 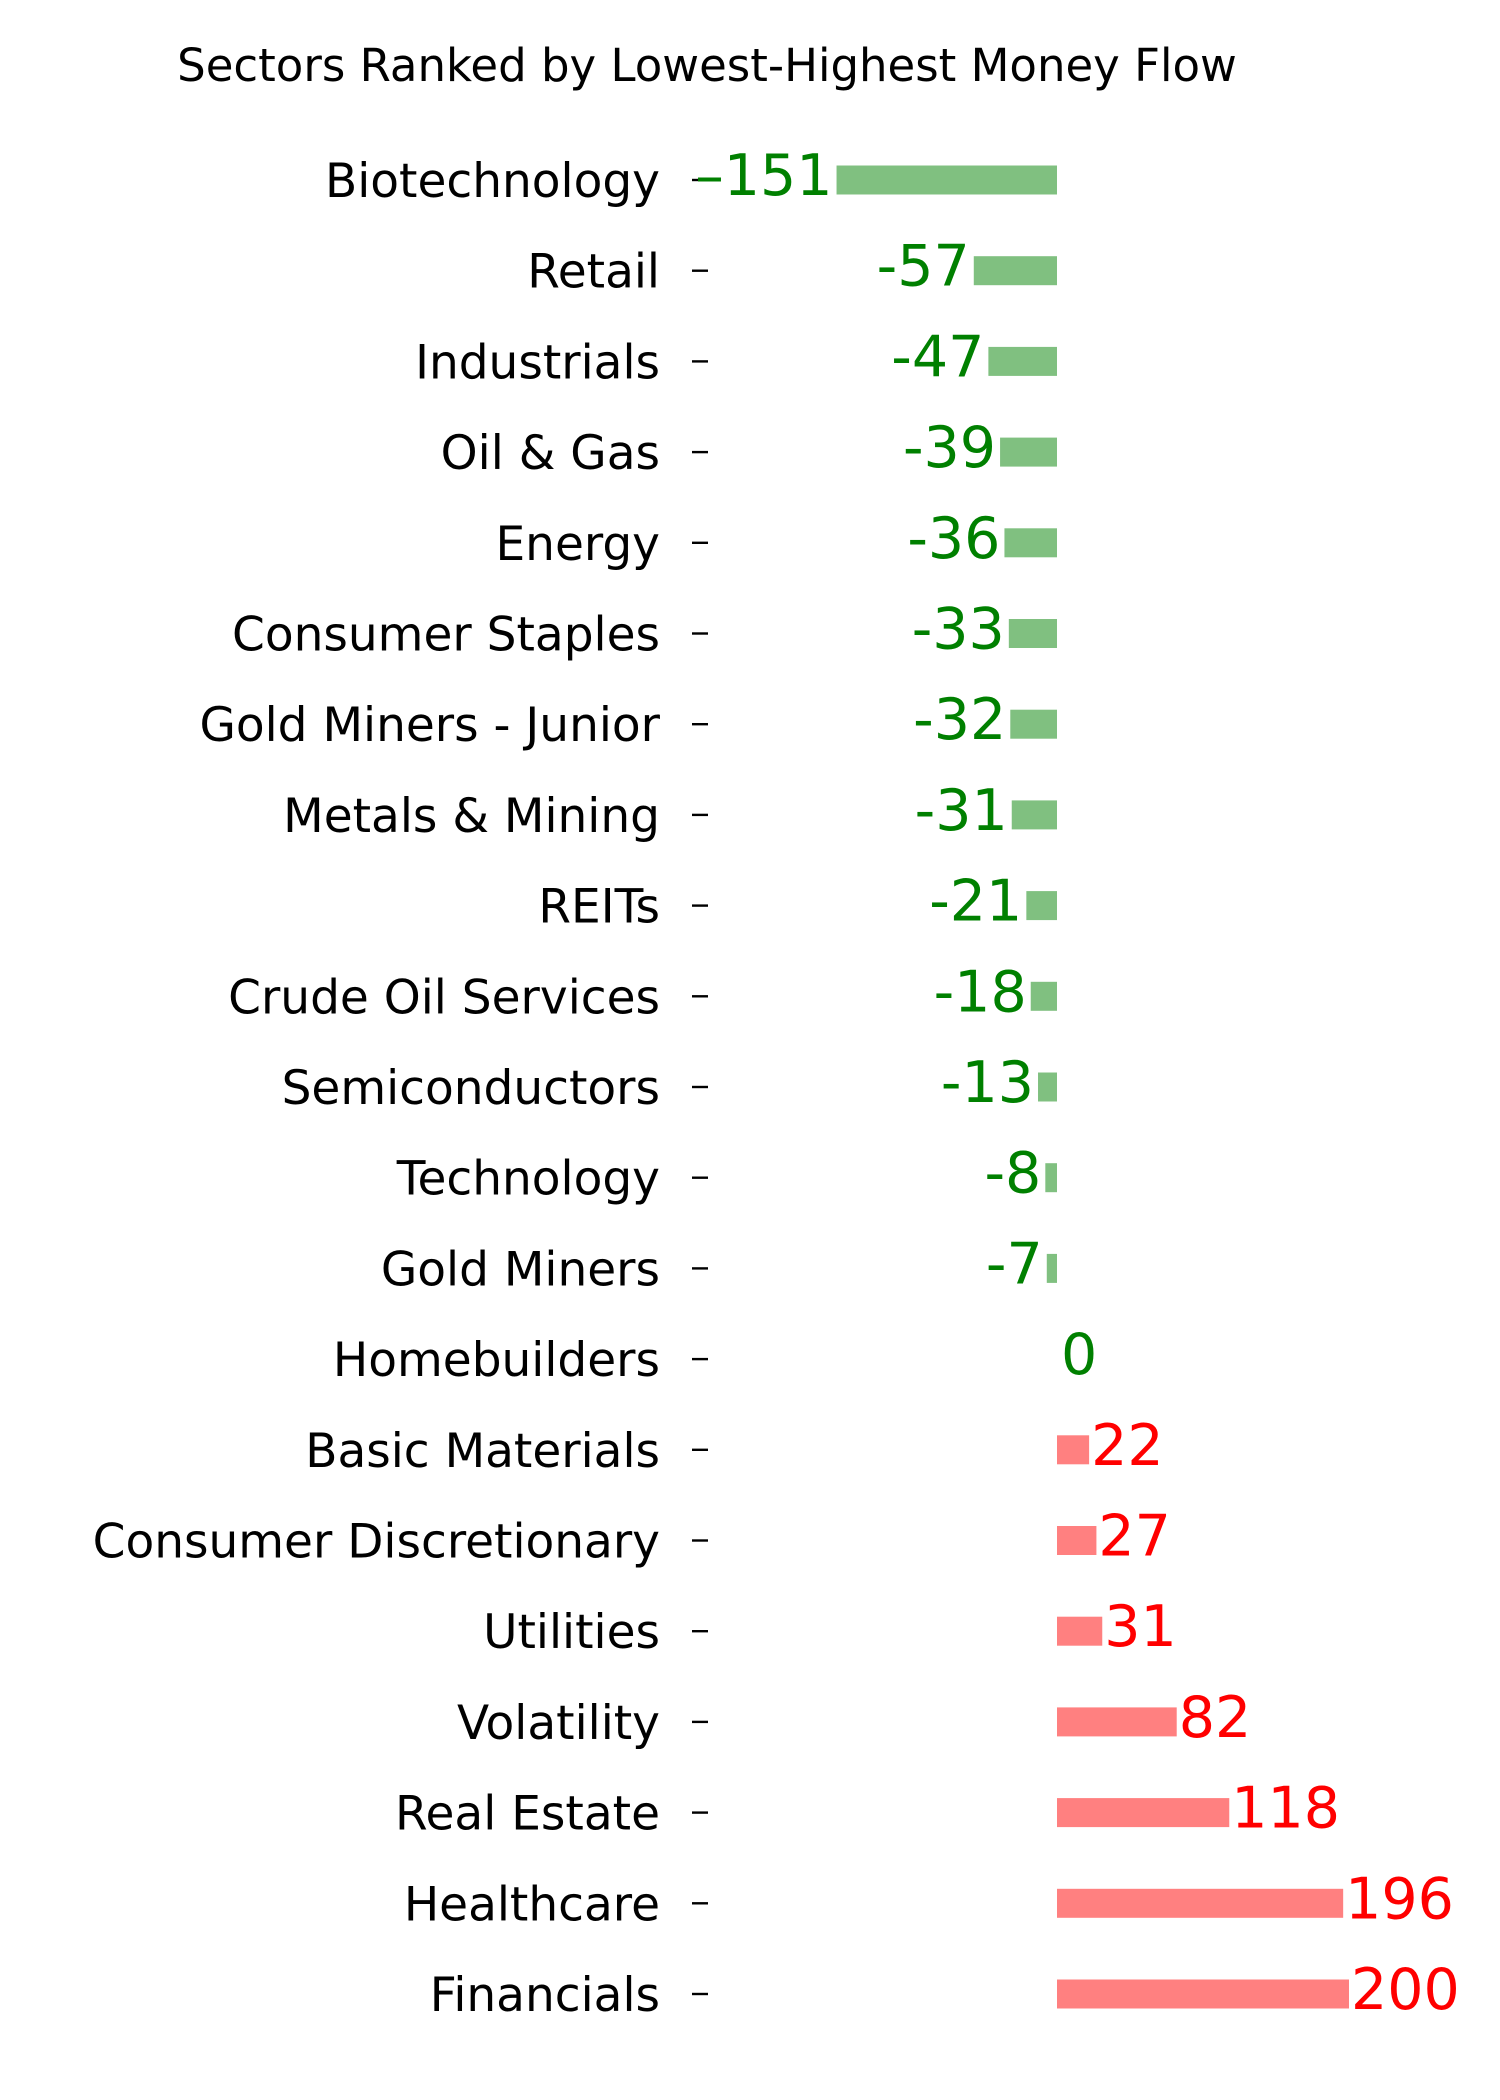 I want to click on value-label: –151, so click(x=763, y=176).